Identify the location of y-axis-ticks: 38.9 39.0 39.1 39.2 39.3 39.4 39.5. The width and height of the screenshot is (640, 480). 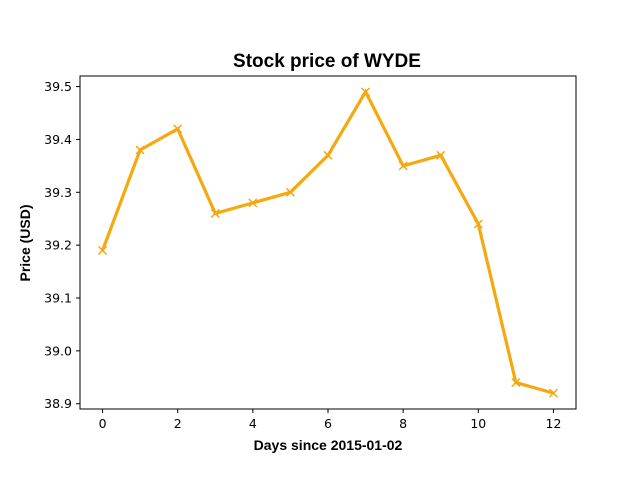
(62, 245).